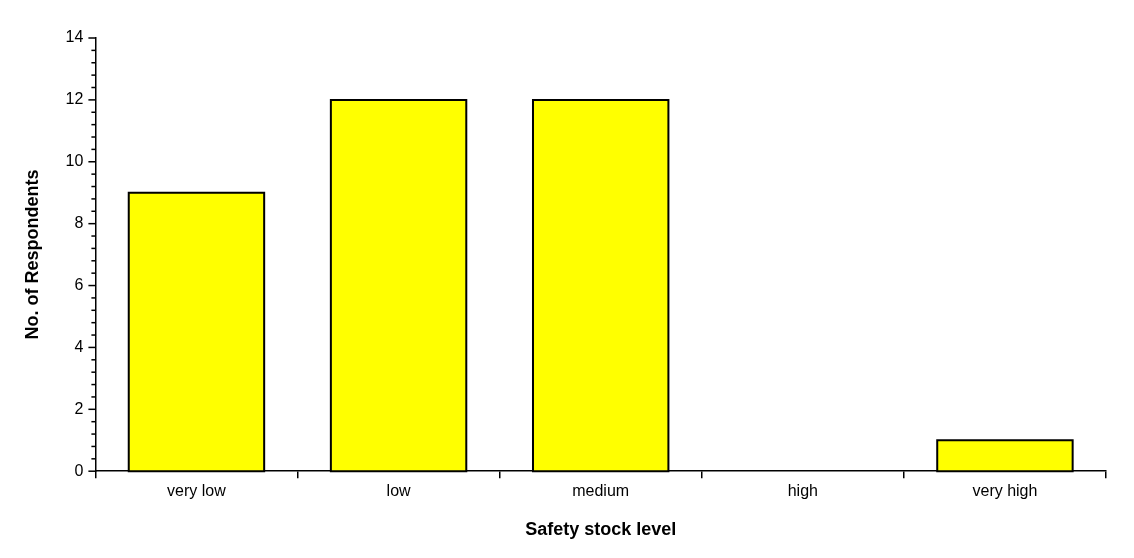 This screenshot has height=558, width=1134. I want to click on y-tick-label: 14, so click(74, 37).